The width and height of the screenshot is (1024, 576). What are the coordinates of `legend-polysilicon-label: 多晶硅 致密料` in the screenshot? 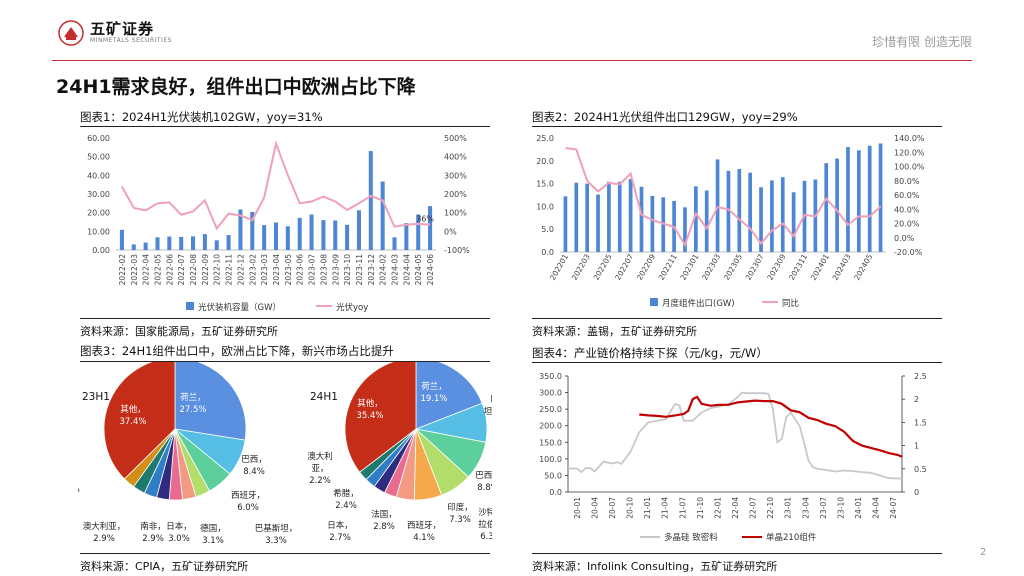 It's located at (691, 537).